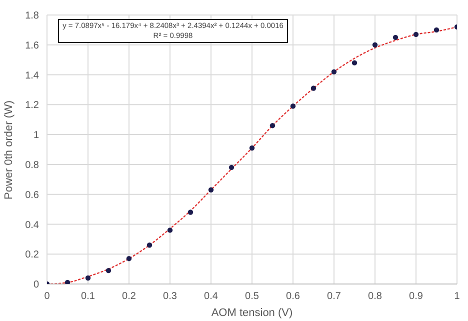 The height and width of the screenshot is (321, 468). What do you see at coordinates (32, 76) in the screenshot?
I see `y-tick-label: 1.4` at bounding box center [32, 76].